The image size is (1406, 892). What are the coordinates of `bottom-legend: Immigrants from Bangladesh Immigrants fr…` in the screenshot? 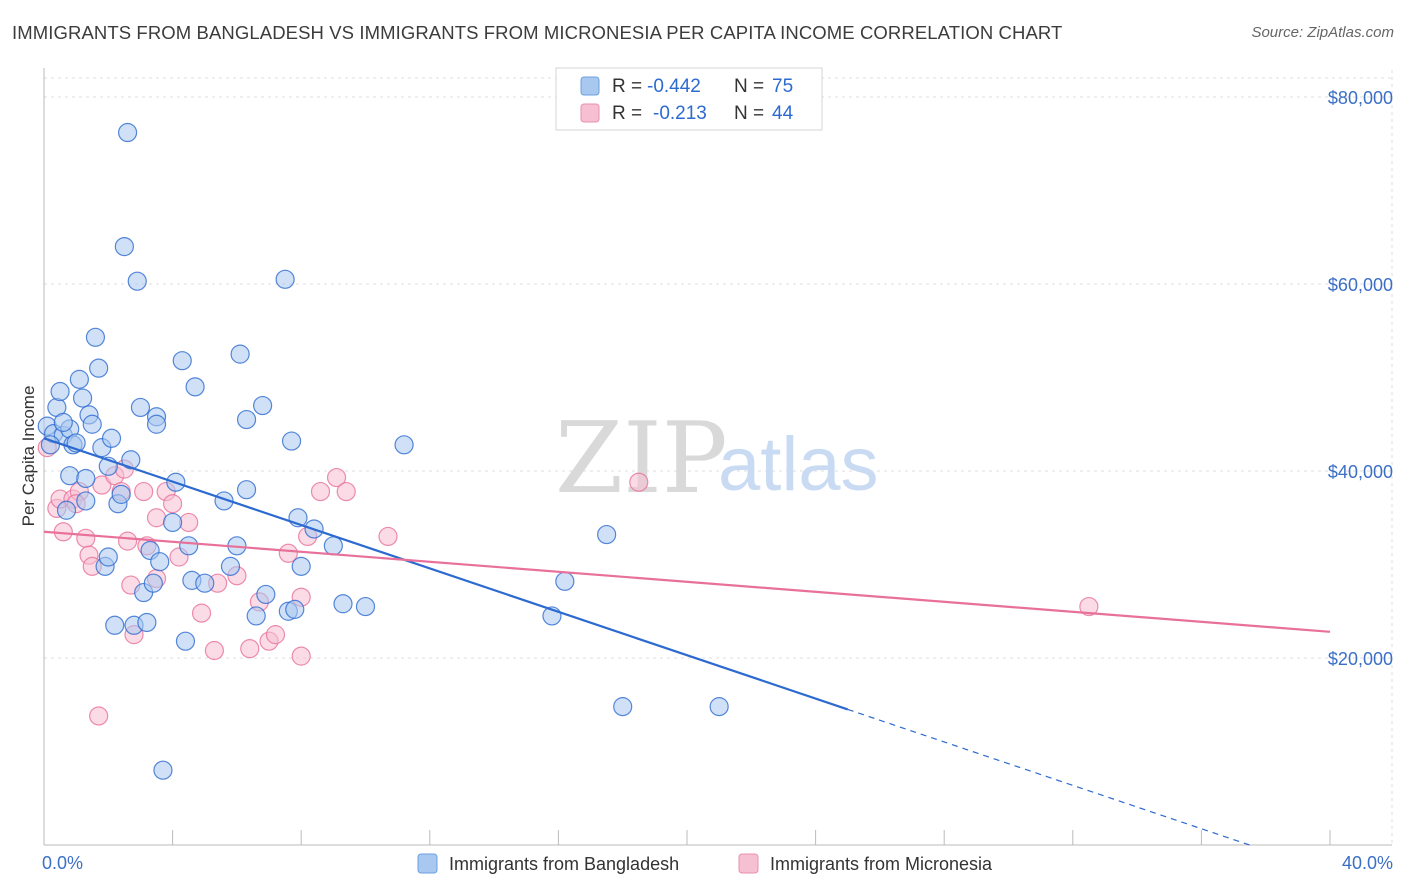 It's located at (705, 863).